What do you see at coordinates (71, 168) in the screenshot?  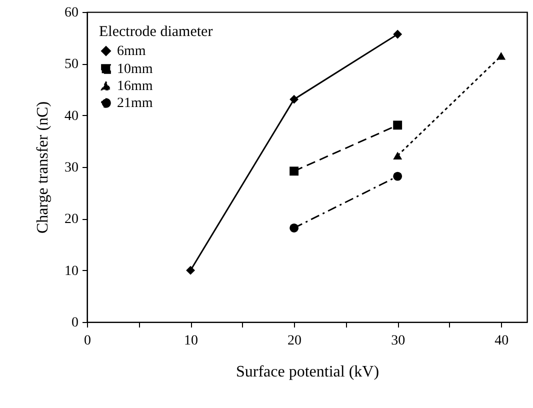 I see `y-tick-label: 30` at bounding box center [71, 168].